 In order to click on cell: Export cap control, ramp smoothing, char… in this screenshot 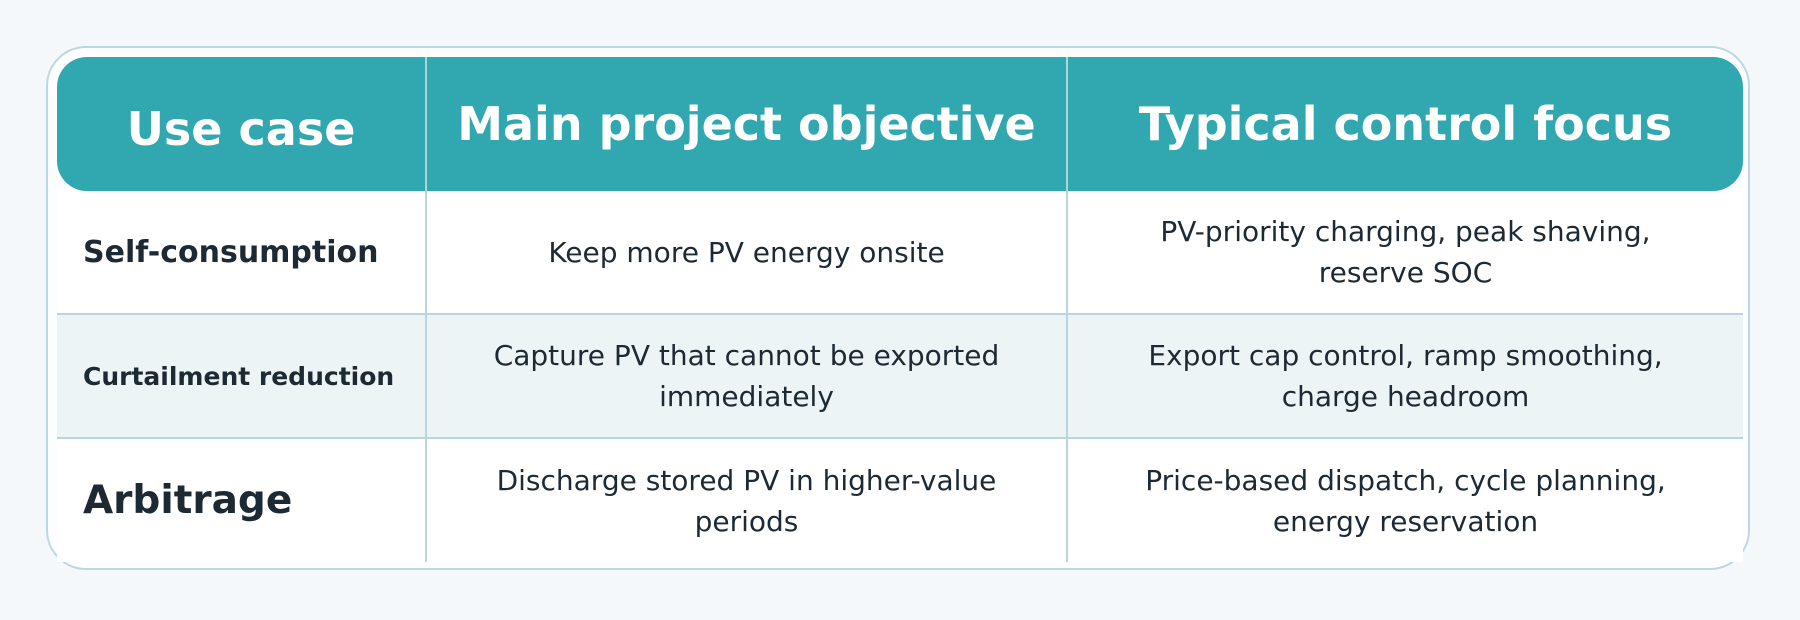, I will do `click(1405, 377)`.